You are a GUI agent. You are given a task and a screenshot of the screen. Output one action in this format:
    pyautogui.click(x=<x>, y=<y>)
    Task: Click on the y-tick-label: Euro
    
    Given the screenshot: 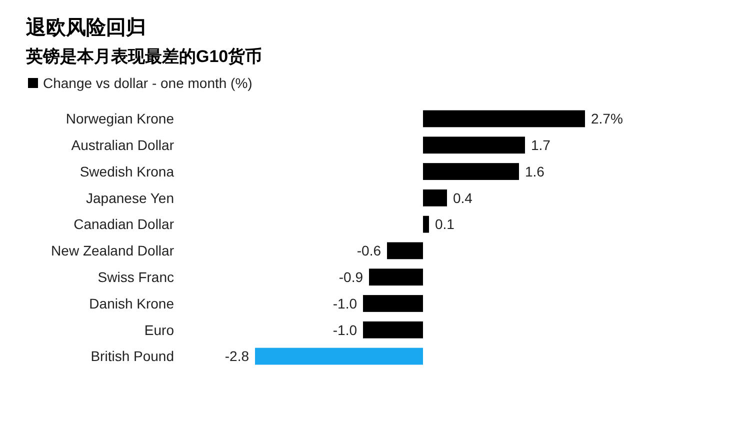 What is the action you would take?
    pyautogui.click(x=159, y=330)
    